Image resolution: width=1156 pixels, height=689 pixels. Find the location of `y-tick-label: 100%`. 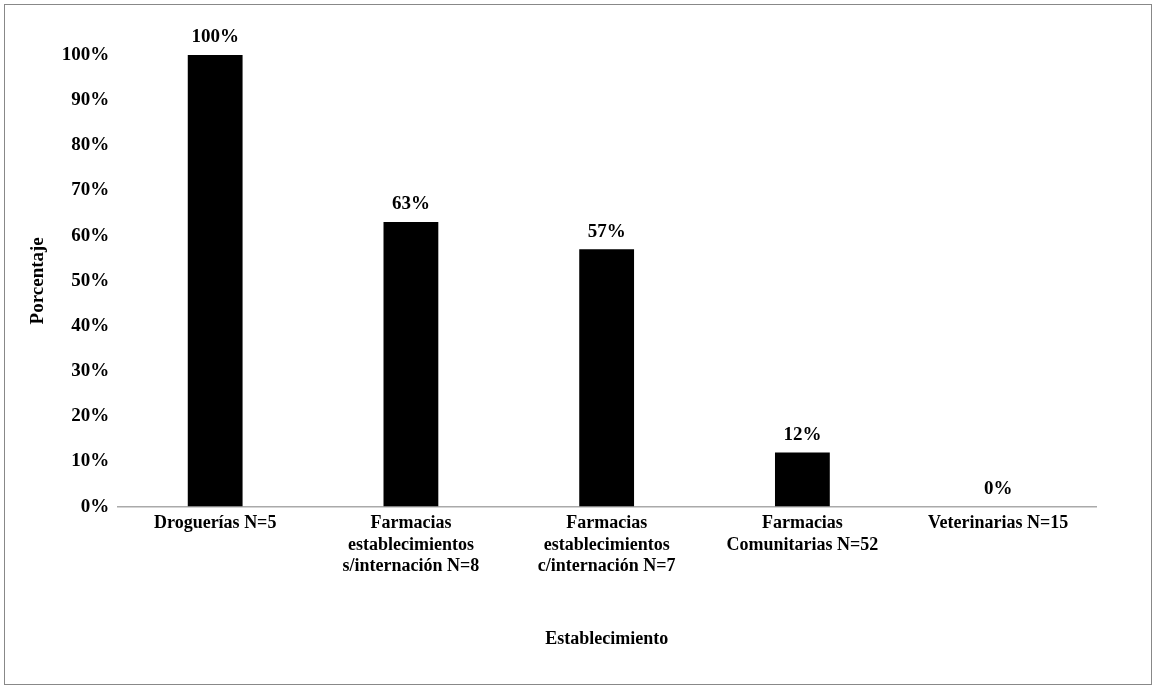

y-tick-label: 100% is located at coordinates (85, 53).